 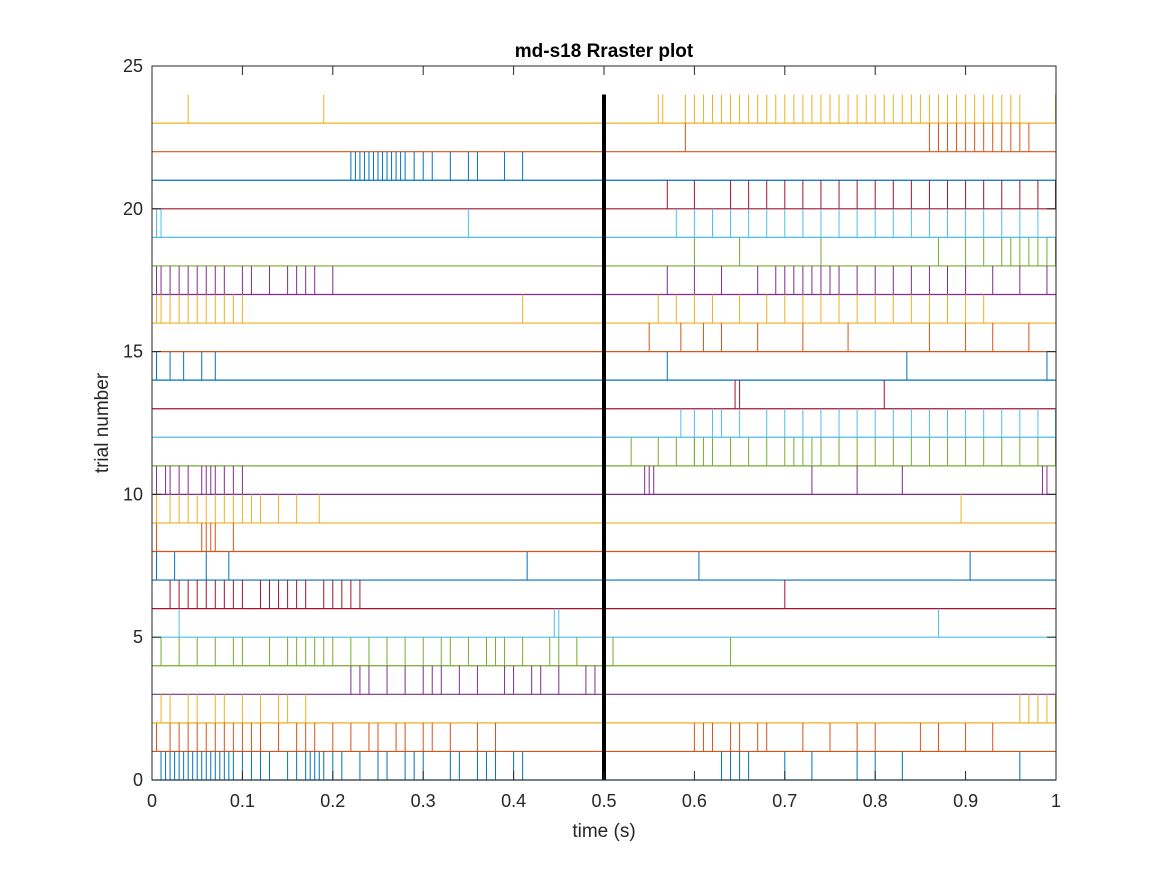 I want to click on x-tick-label: 0, so click(x=152, y=801).